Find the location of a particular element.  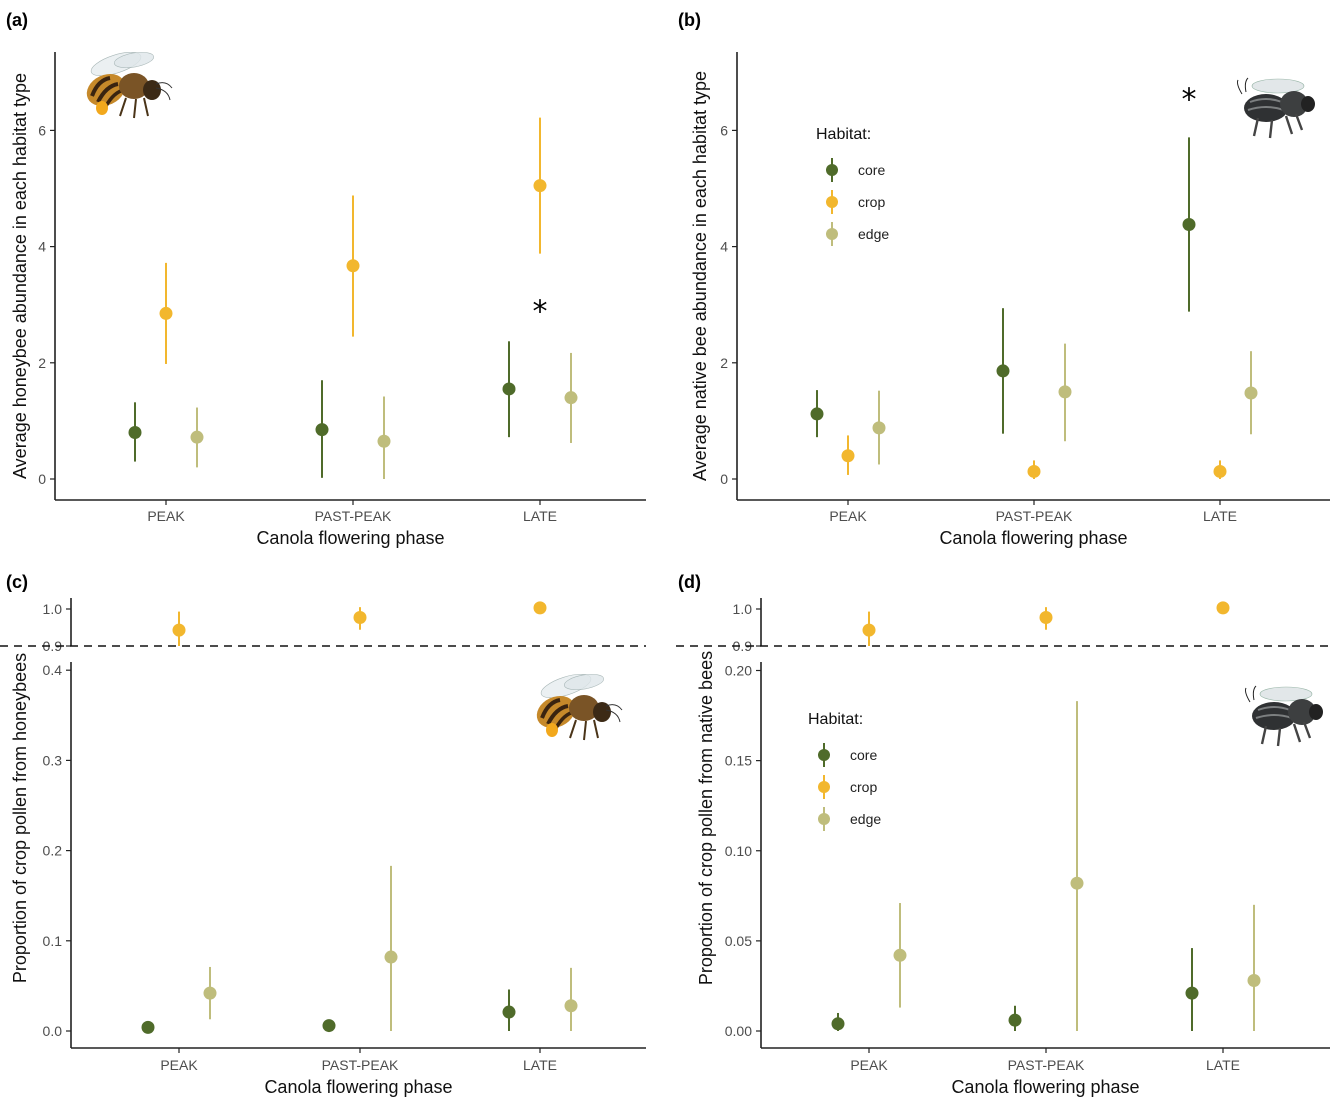

legend-label: crop is located at coordinates (871, 202).